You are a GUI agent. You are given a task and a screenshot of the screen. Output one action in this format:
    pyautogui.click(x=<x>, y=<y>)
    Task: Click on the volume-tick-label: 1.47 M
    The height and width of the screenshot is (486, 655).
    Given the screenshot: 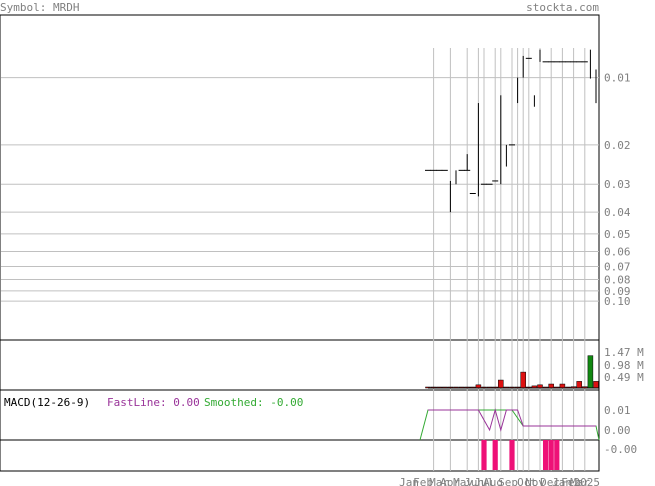 What is the action you would take?
    pyautogui.click(x=624, y=352)
    